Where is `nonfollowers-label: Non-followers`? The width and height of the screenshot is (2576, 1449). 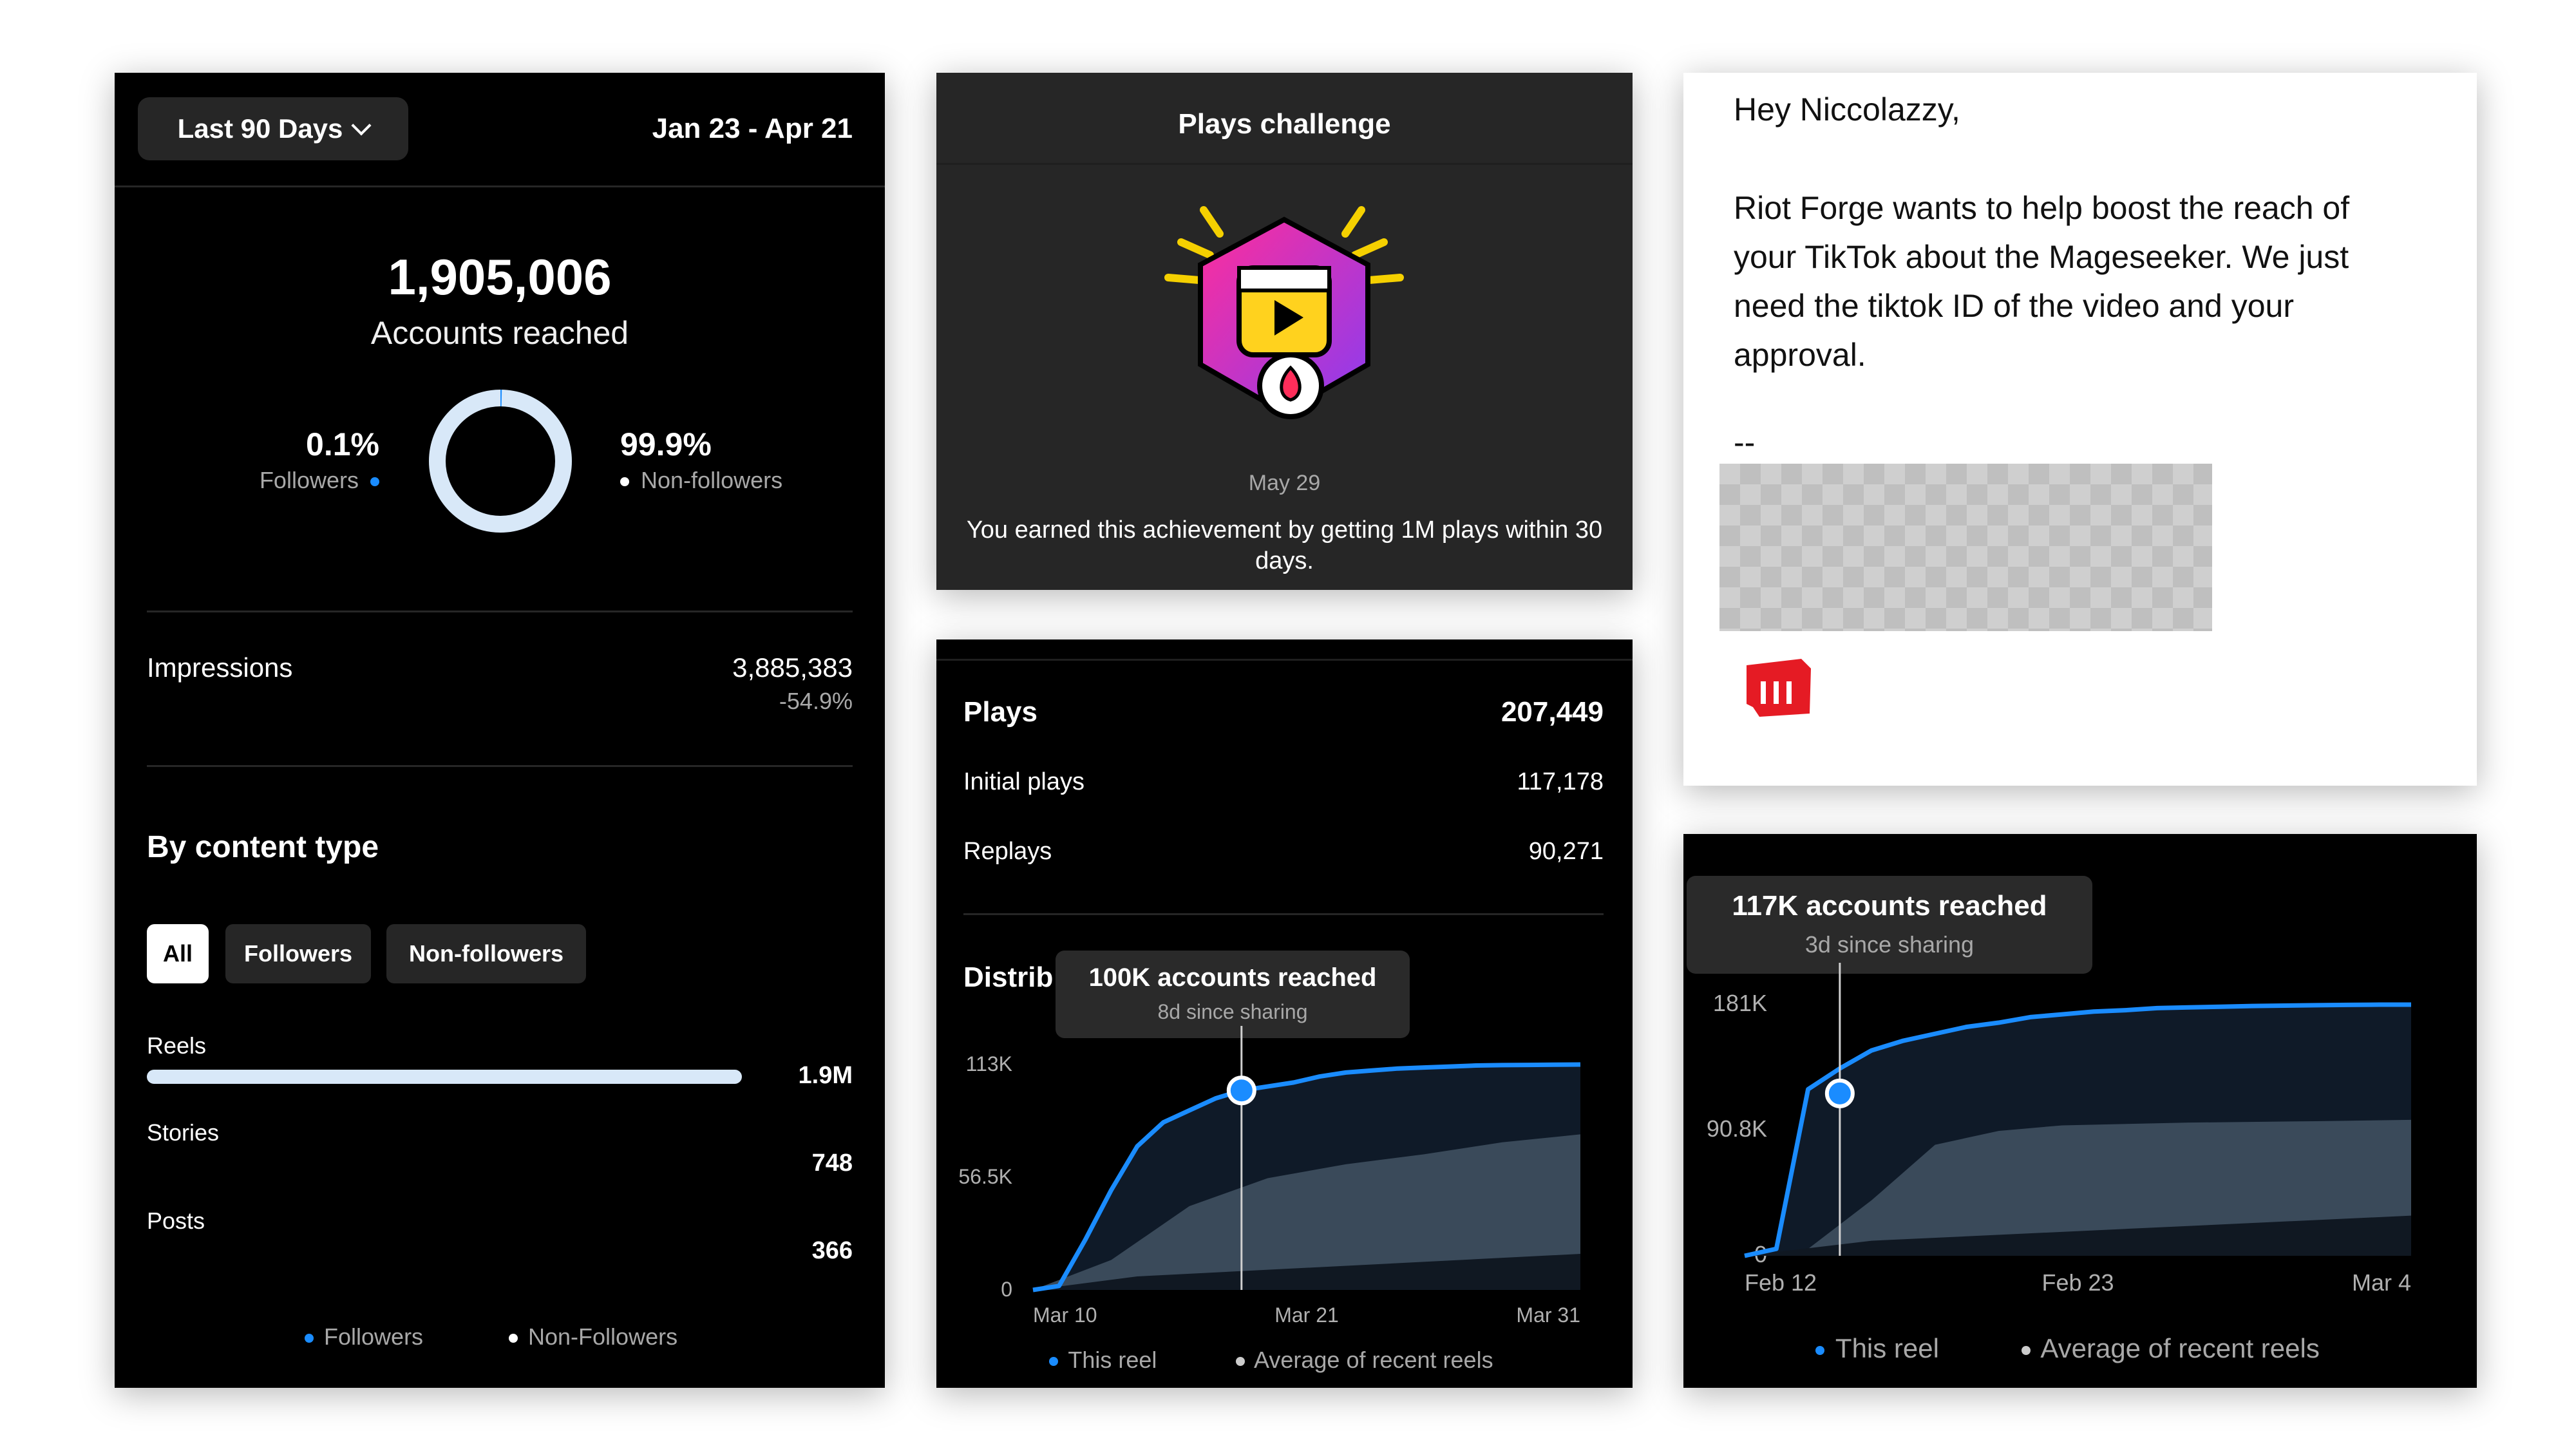 nonfollowers-label: Non-followers is located at coordinates (712, 480).